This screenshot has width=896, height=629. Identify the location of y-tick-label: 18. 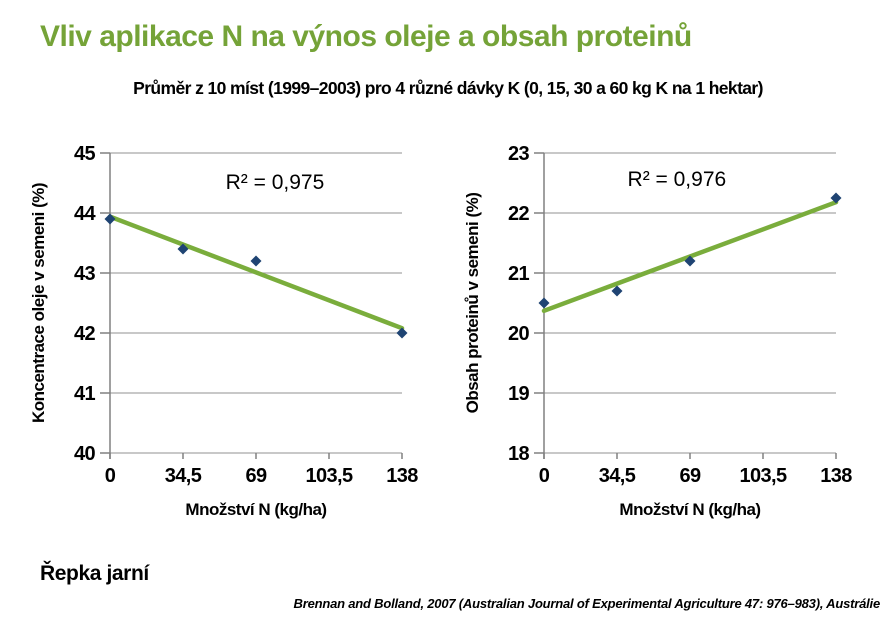
(519, 454).